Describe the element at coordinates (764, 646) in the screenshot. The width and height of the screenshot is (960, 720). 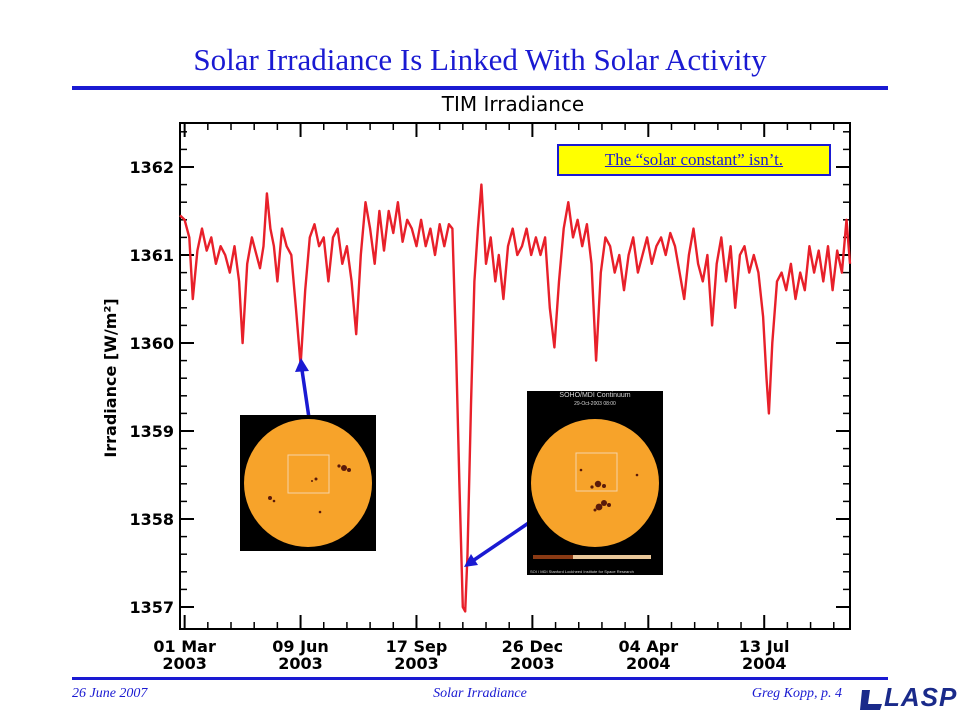
I see `x-tick-label: 13 Jul` at that location.